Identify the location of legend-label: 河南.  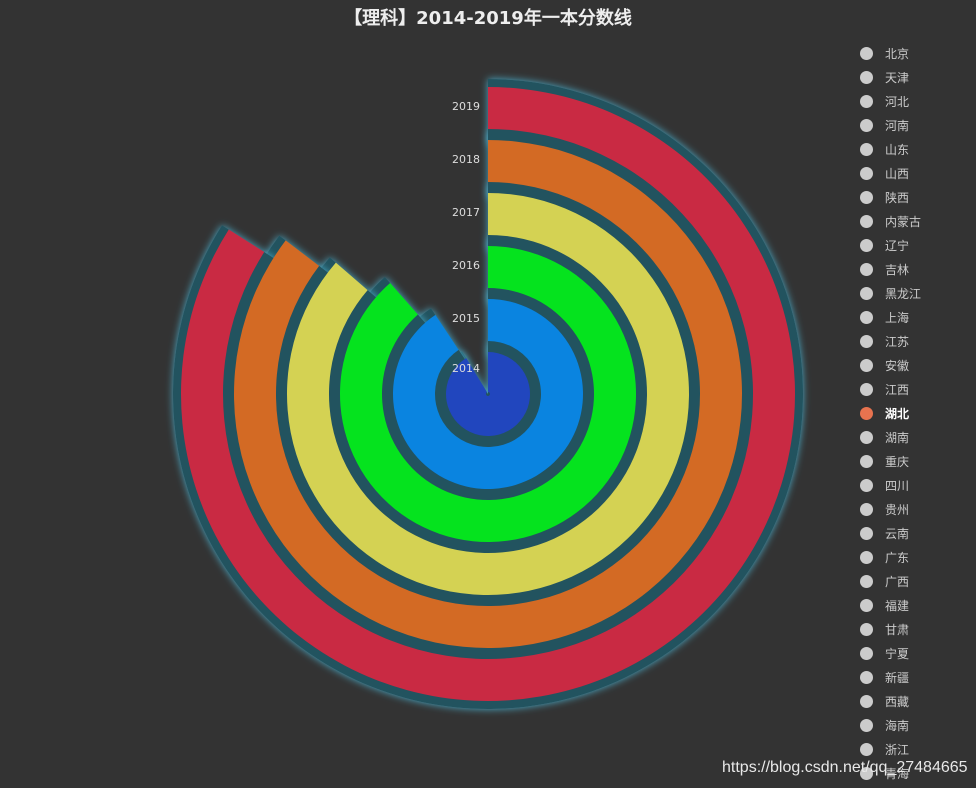
(897, 125).